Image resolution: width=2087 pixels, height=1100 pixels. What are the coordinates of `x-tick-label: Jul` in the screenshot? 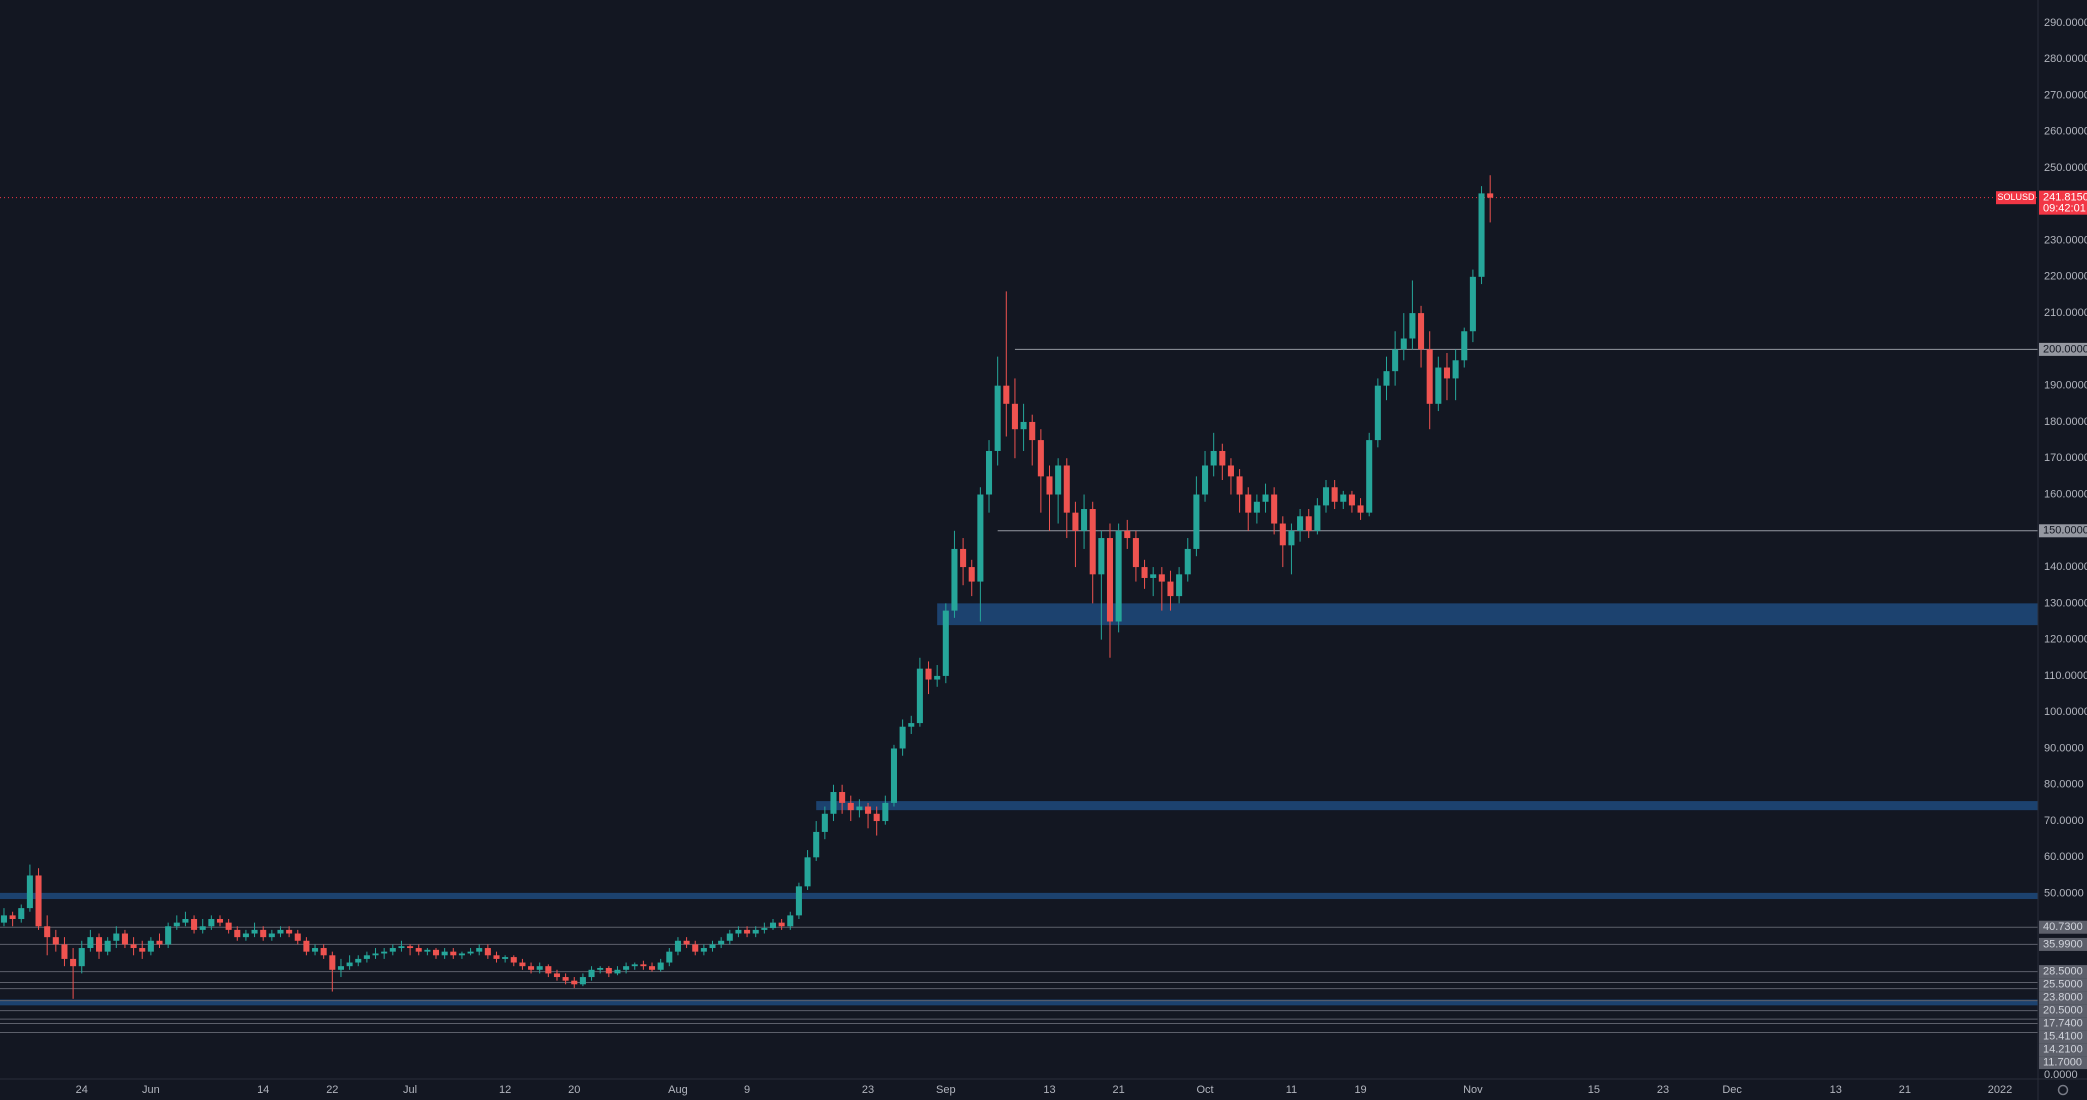 It's located at (410, 1090).